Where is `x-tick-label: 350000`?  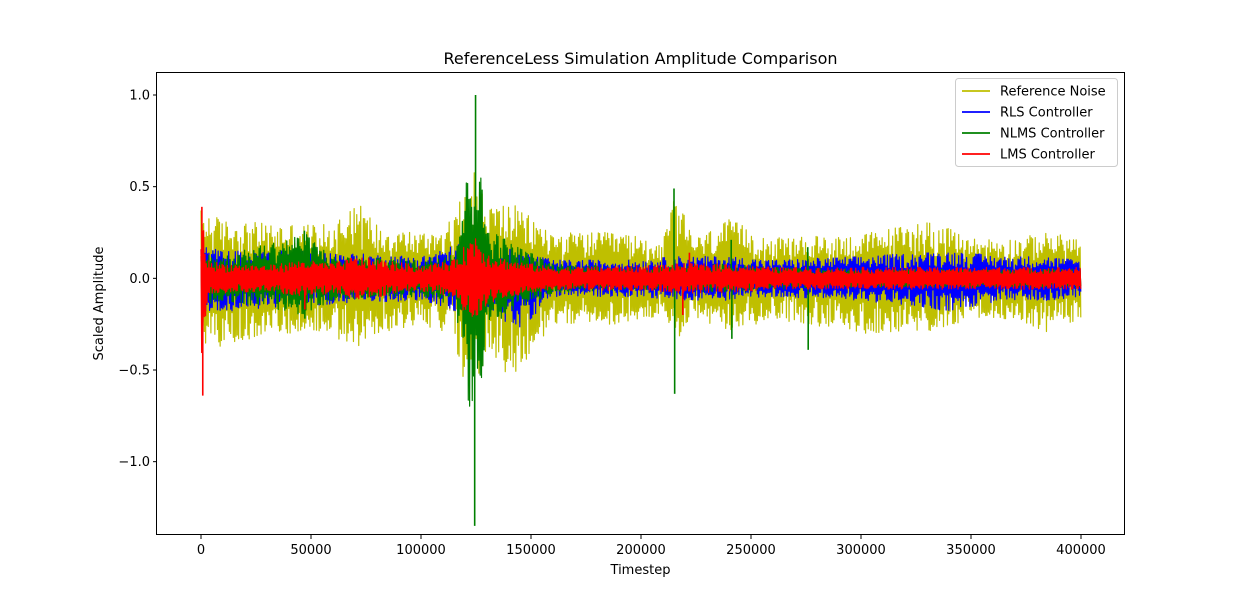
x-tick-label: 350000 is located at coordinates (971, 550).